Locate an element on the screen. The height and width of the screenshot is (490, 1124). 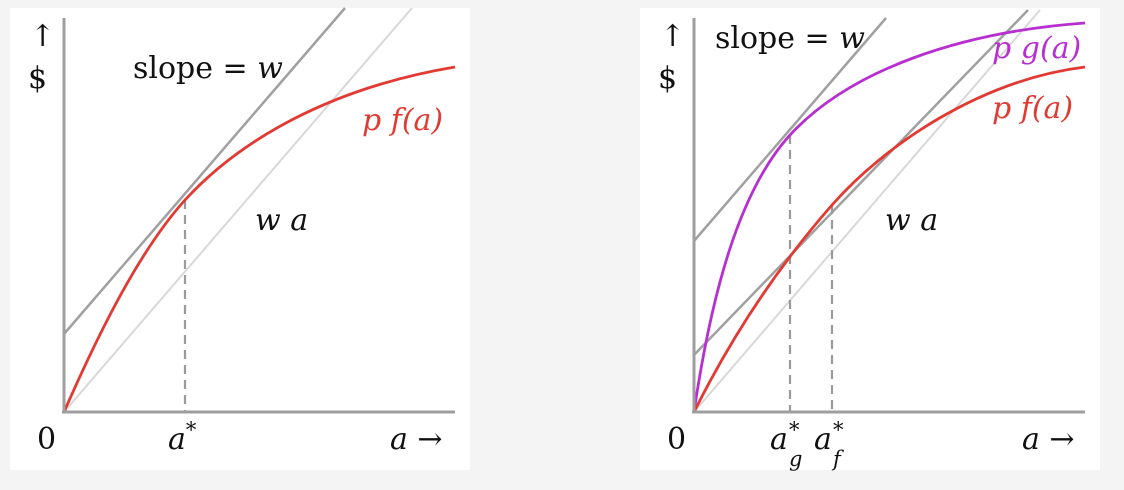
right-ag-label: a is located at coordinates (779, 439).